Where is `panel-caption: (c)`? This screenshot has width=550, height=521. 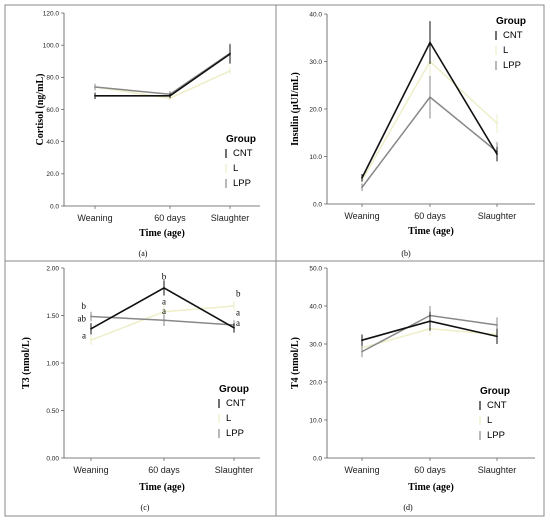 panel-caption: (c) is located at coordinates (145, 507).